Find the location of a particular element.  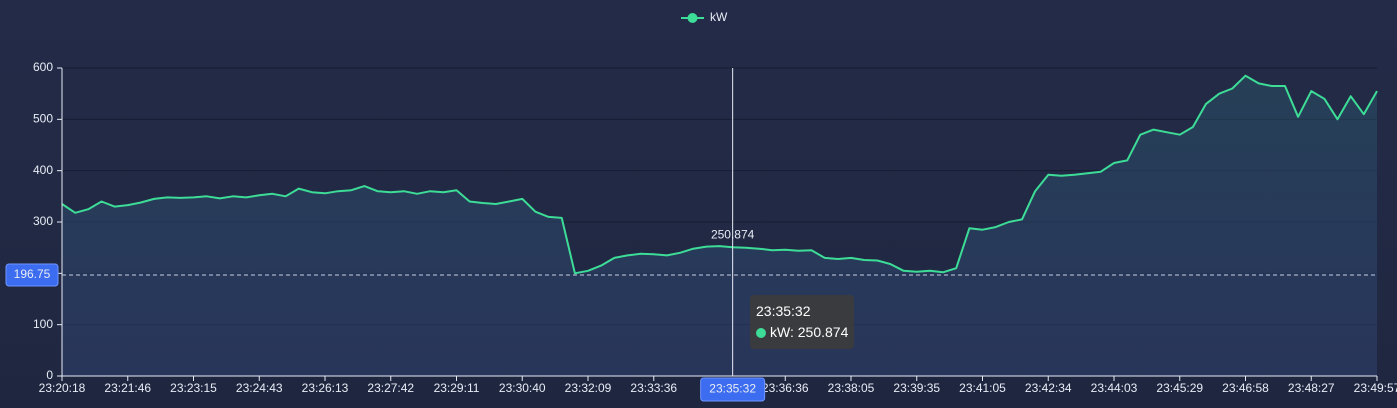

tooltip-time: 23:35:32 is located at coordinates (783, 311).